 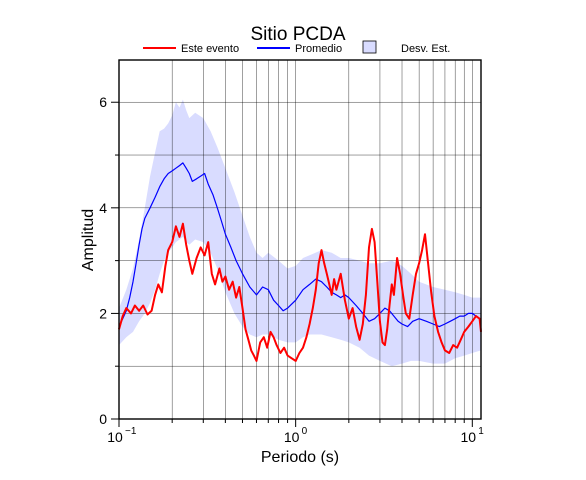 What do you see at coordinates (481, 431) in the screenshot?
I see `x-tick-label-exponent: 1` at bounding box center [481, 431].